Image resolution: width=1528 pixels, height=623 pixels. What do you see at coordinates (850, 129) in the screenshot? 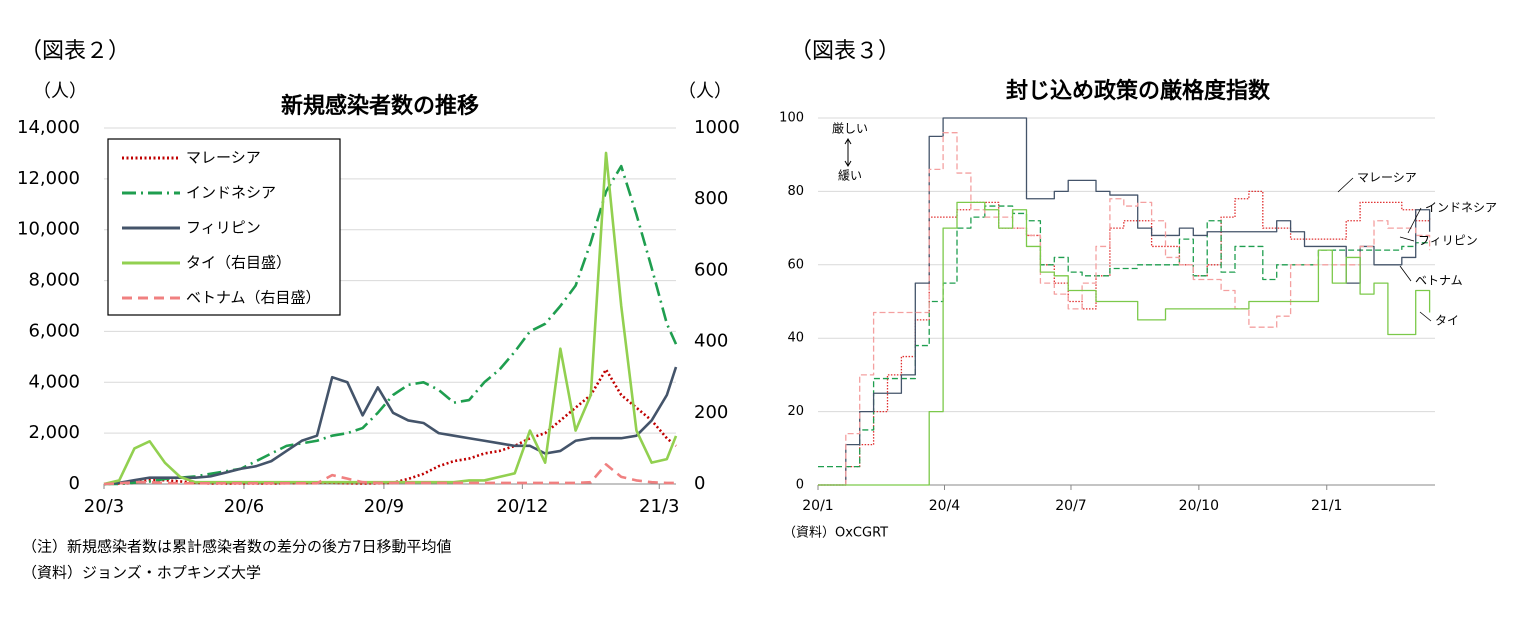
I see `annotation: 厳しい` at bounding box center [850, 129].